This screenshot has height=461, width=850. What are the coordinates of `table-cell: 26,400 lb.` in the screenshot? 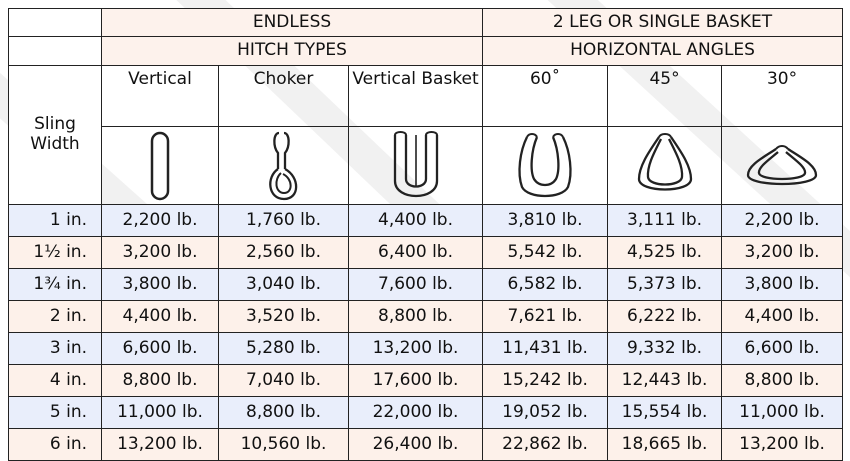 It's located at (415, 444).